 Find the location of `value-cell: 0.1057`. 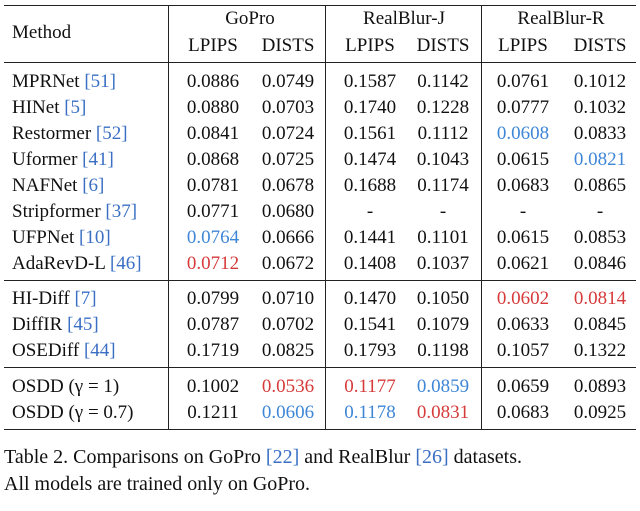

value-cell: 0.1057 is located at coordinates (523, 350).